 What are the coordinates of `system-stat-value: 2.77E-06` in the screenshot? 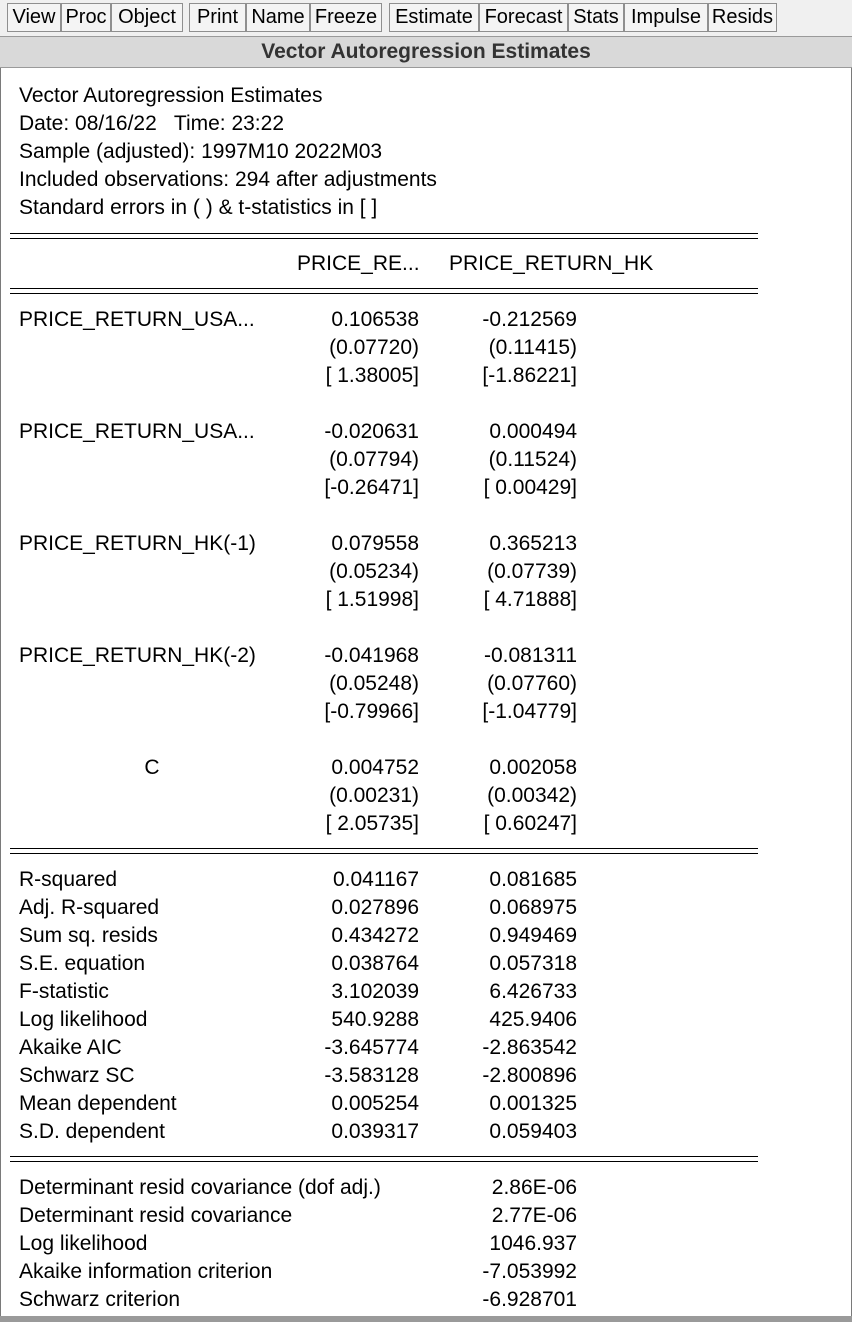 It's located at (534, 1215).